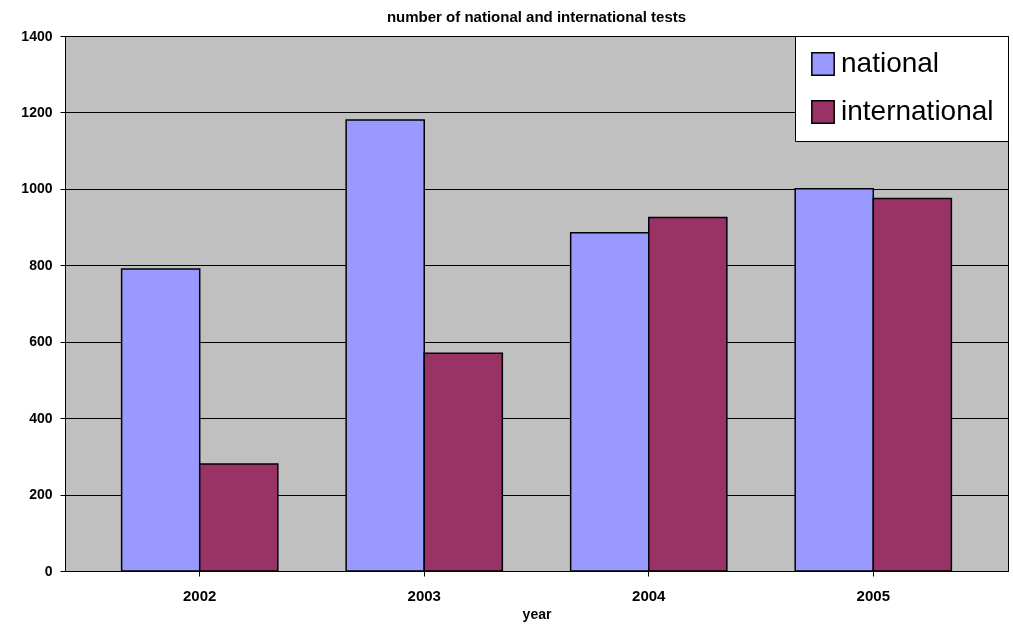 The image size is (1013, 631). Describe the element at coordinates (37, 188) in the screenshot. I see `y-tick-label: 1000` at that location.